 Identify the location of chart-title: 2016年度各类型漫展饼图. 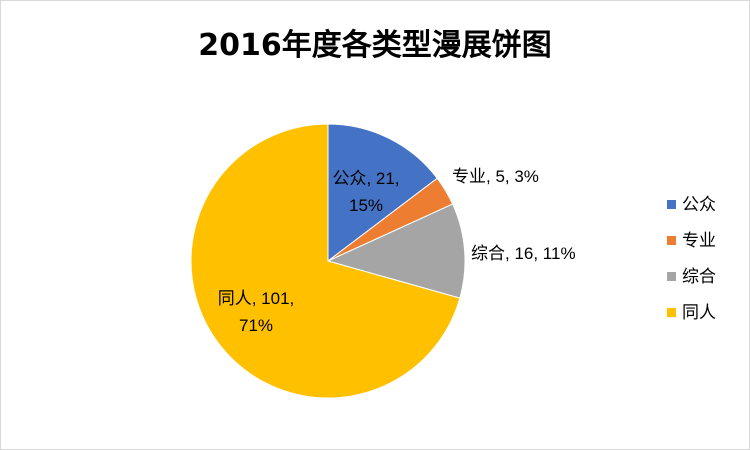
(375, 45).